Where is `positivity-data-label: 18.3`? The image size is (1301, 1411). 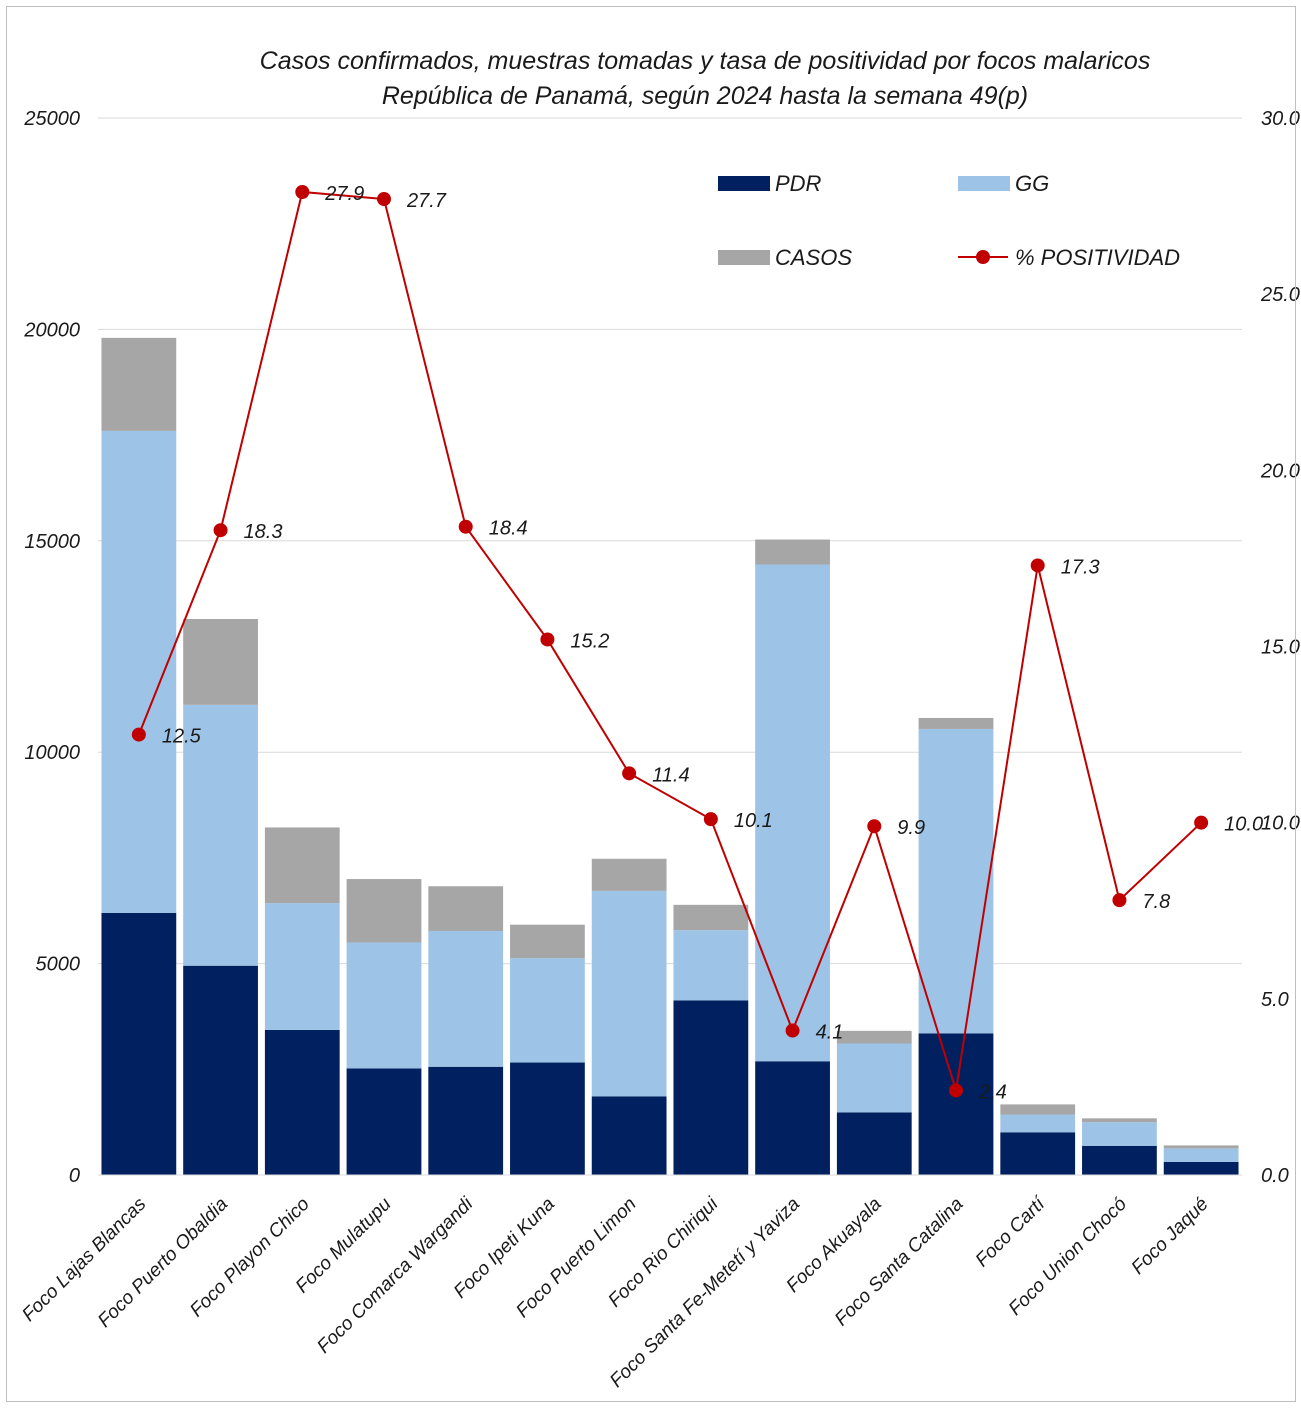
positivity-data-label: 18.3 is located at coordinates (263, 532).